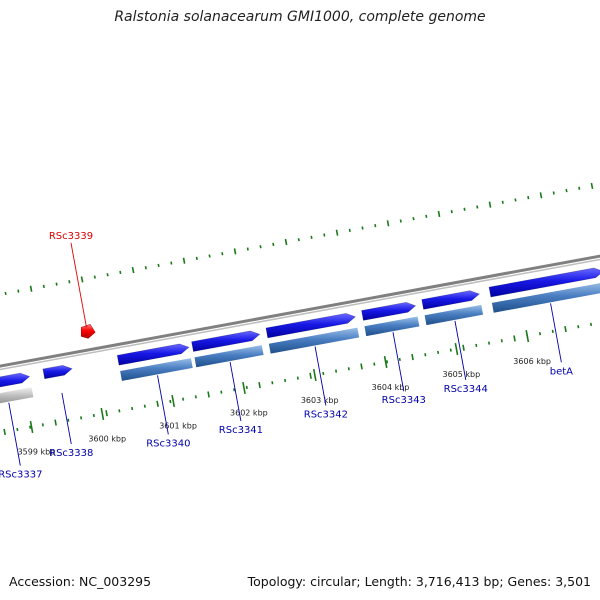  I want to click on callout-line-betA, so click(556, 333).